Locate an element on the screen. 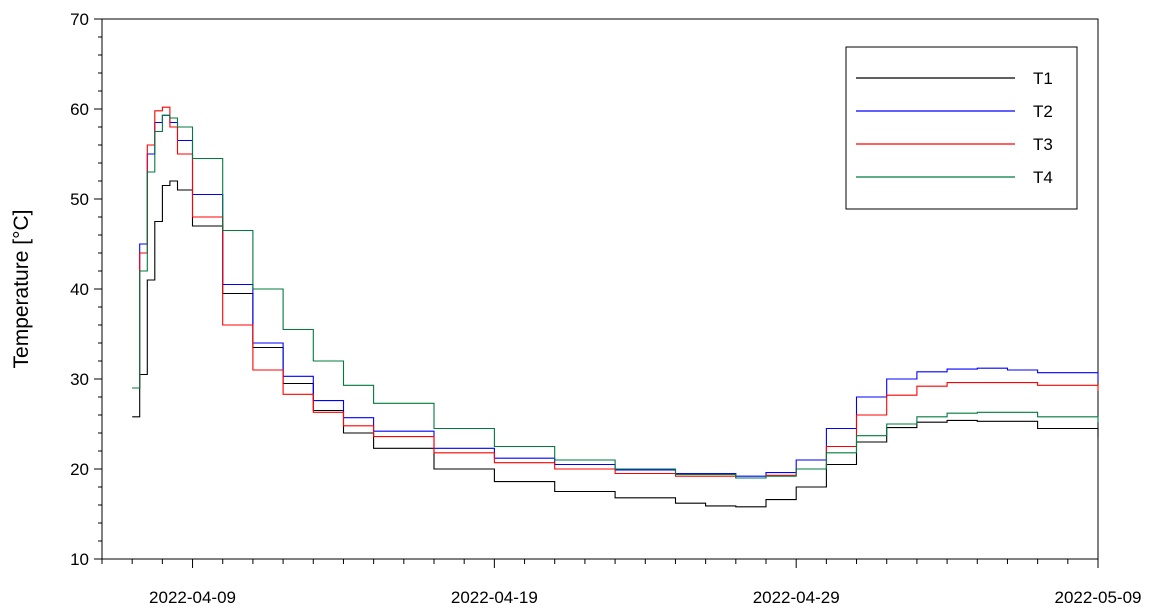 The width and height of the screenshot is (1157, 615). y-tick-label: 10 is located at coordinates (79, 559).